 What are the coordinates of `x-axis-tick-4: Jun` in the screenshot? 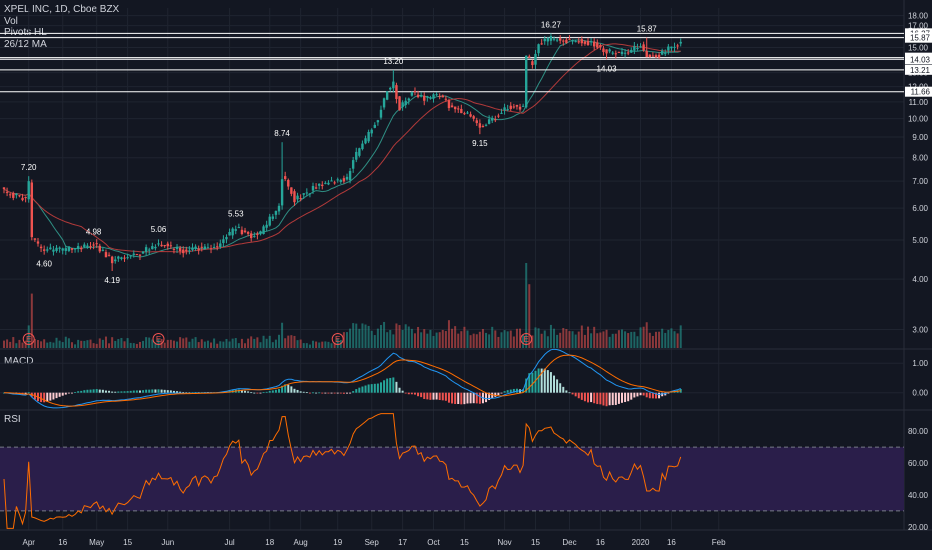 It's located at (167, 542).